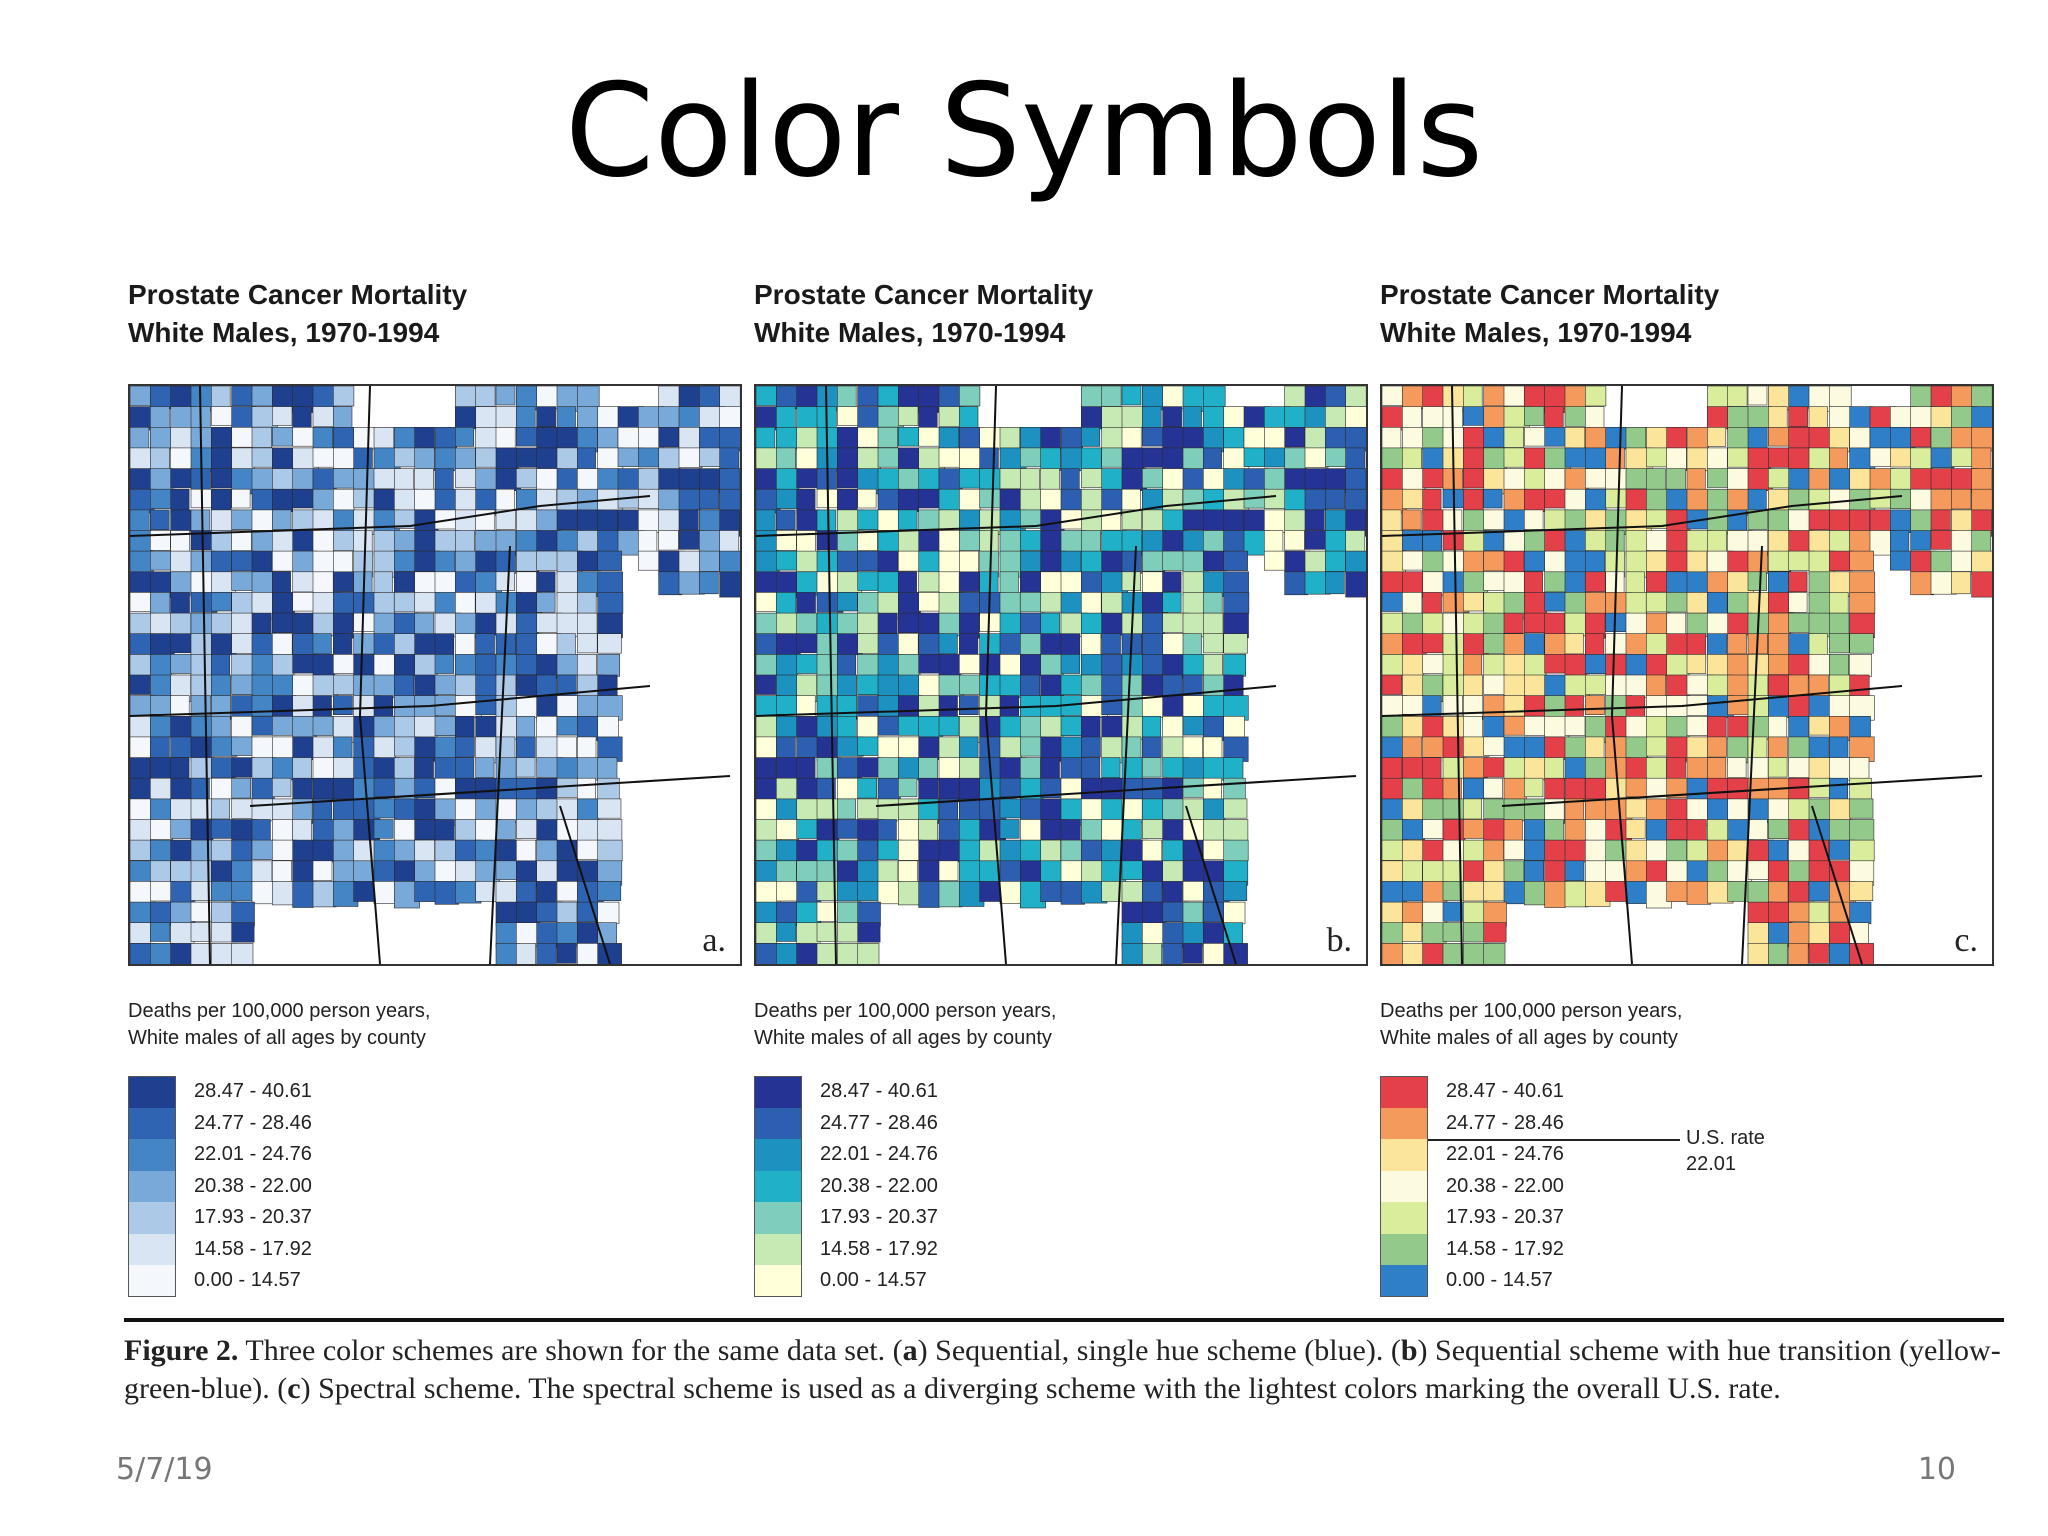 The image size is (2048, 1536). I want to click on county-map-a: a., so click(435, 675).